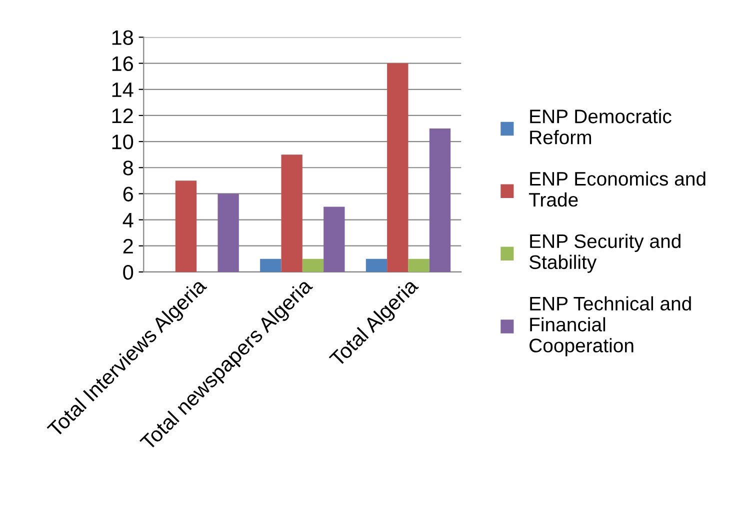 The width and height of the screenshot is (756, 517). What do you see at coordinates (123, 64) in the screenshot?
I see `y-tick-label: 16` at bounding box center [123, 64].